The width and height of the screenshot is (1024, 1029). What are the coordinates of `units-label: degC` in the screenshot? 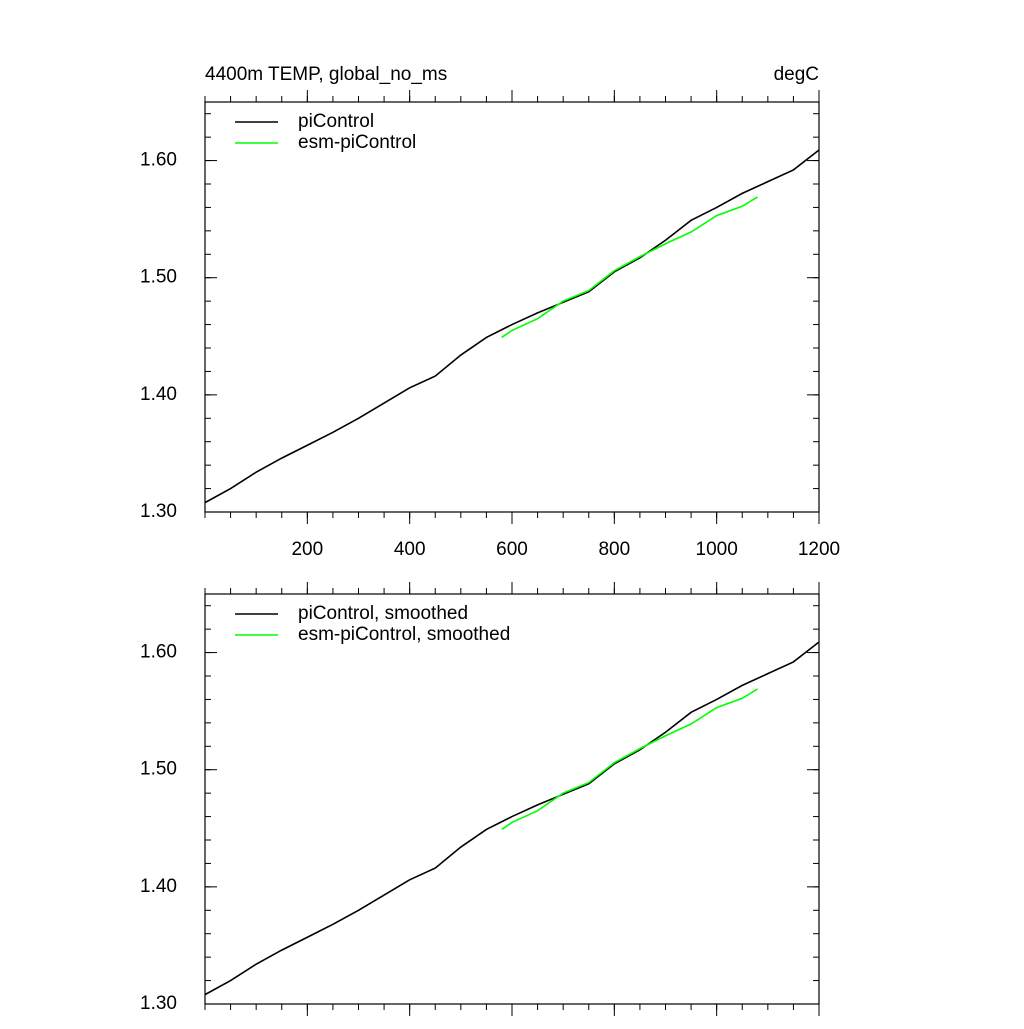 It's located at (796, 74).